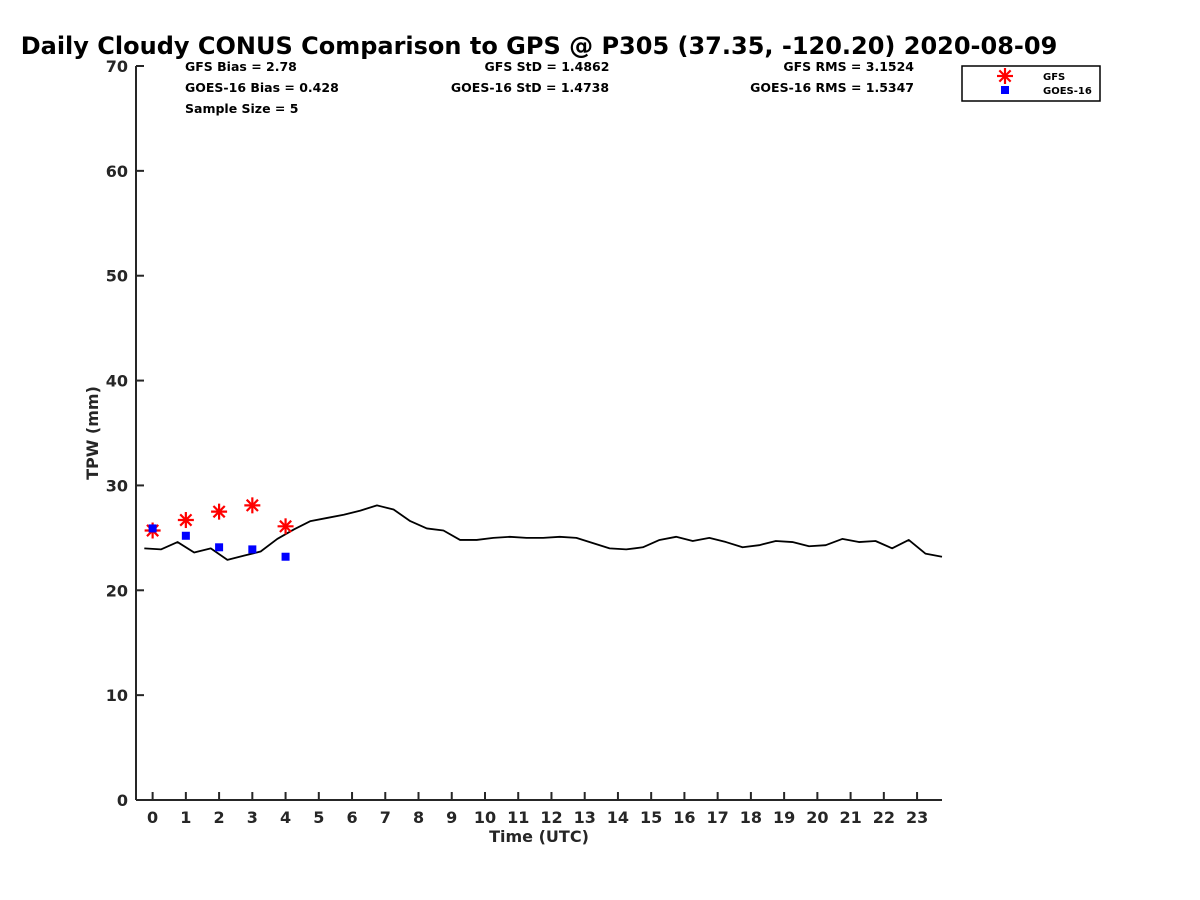 This screenshot has width=1200, height=900. I want to click on gfs-bias-label: GFS Bias = 2.78, so click(241, 66).